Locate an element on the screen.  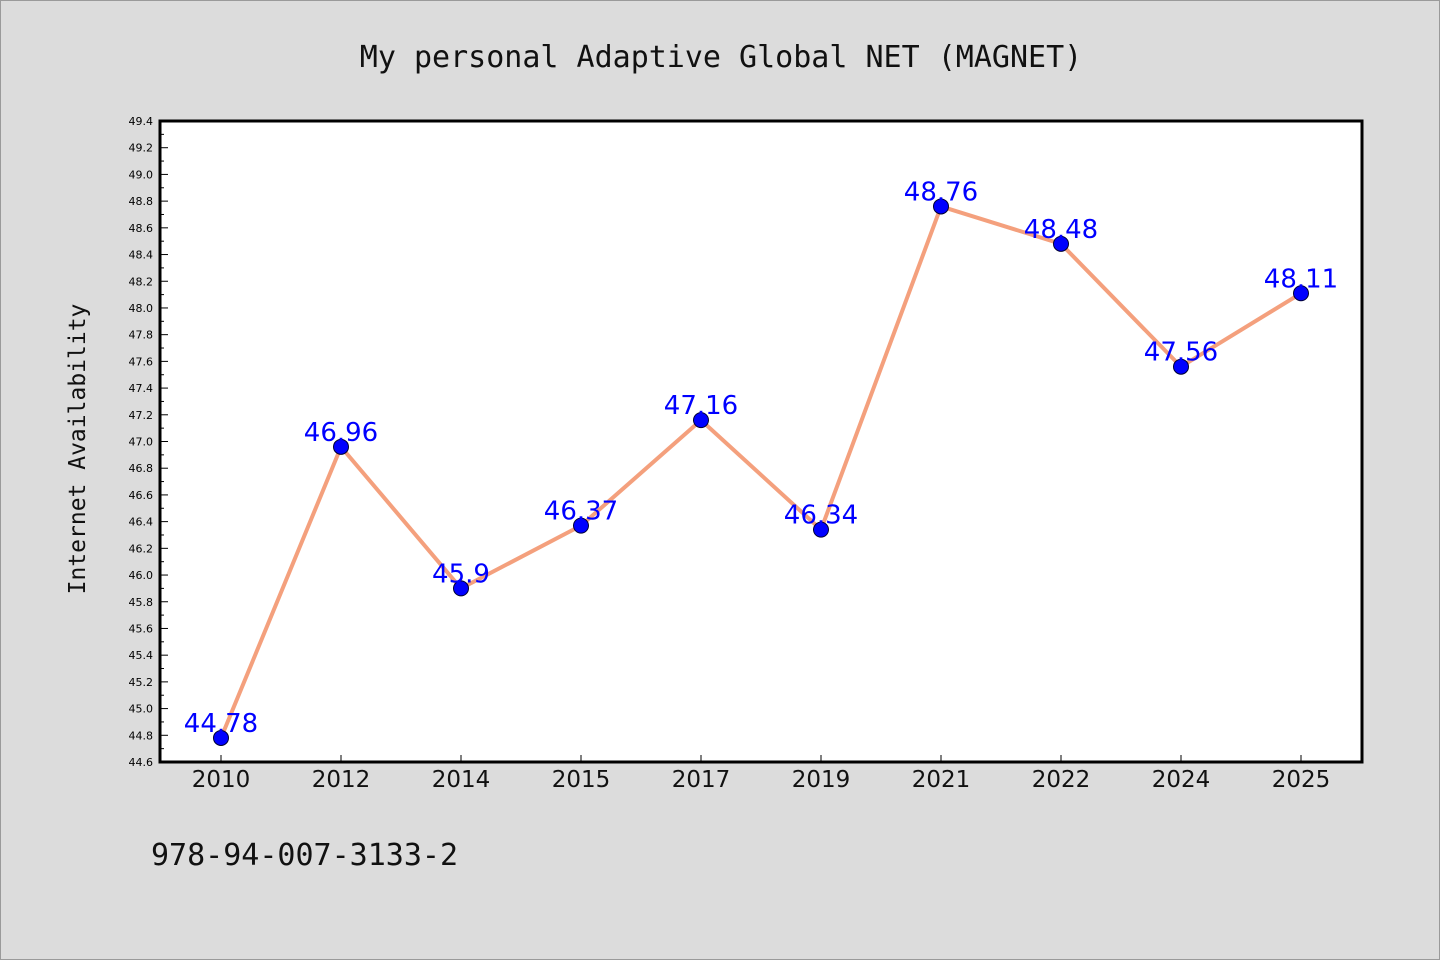
y-axis-title: Internet Availability is located at coordinates (78, 449).